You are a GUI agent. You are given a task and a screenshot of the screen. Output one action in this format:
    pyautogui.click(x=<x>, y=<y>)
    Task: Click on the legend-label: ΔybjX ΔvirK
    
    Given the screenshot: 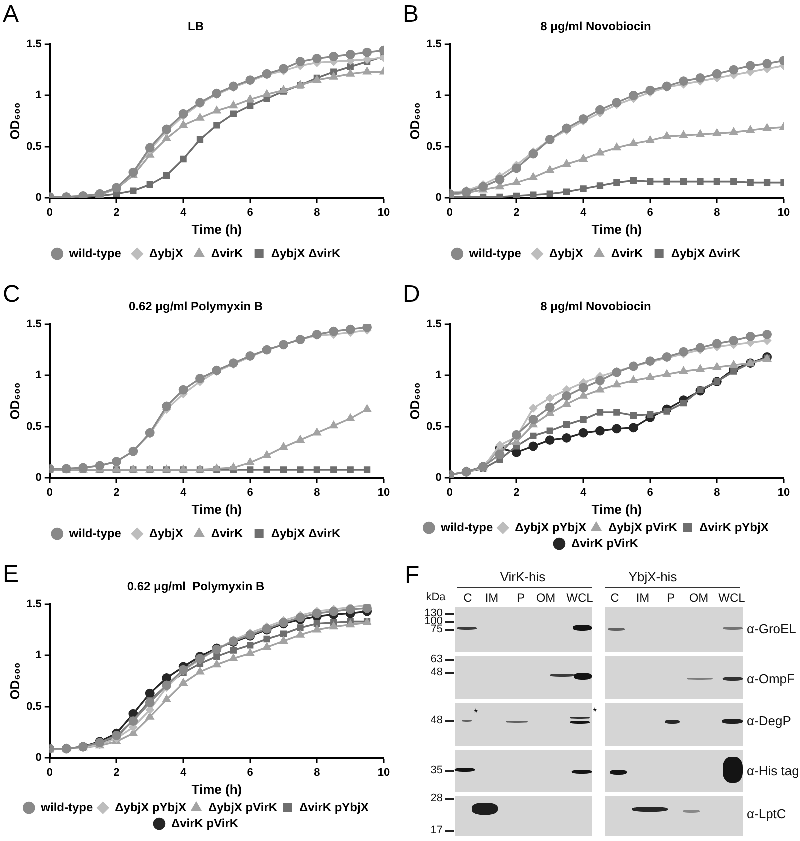 What is the action you would take?
    pyautogui.click(x=706, y=253)
    